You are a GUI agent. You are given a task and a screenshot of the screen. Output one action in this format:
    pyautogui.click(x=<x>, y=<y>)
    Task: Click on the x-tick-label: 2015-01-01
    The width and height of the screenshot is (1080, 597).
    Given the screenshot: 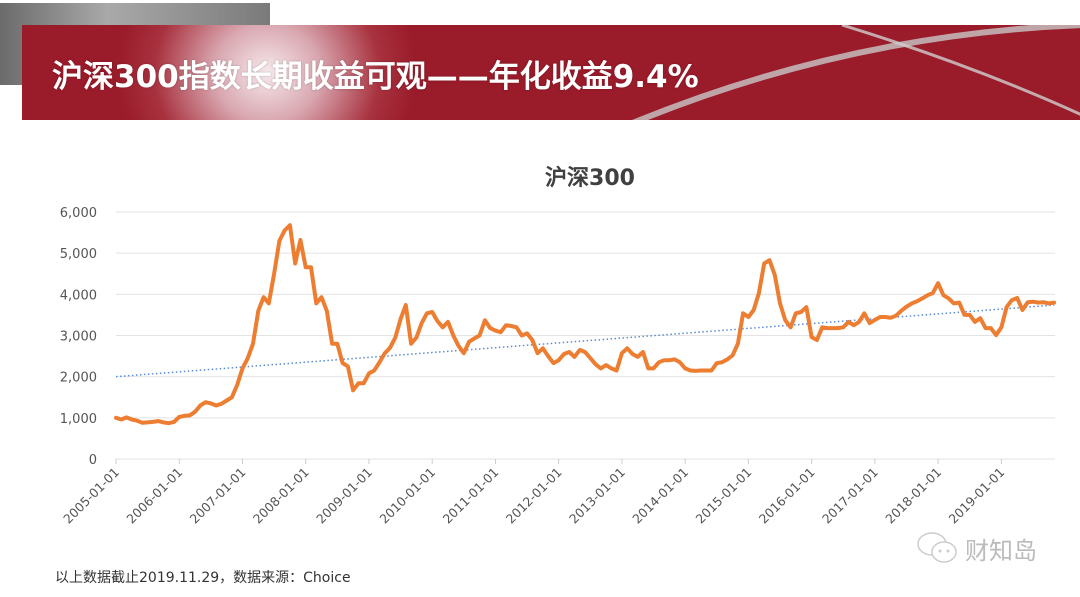 What is the action you would take?
    pyautogui.click(x=724, y=496)
    